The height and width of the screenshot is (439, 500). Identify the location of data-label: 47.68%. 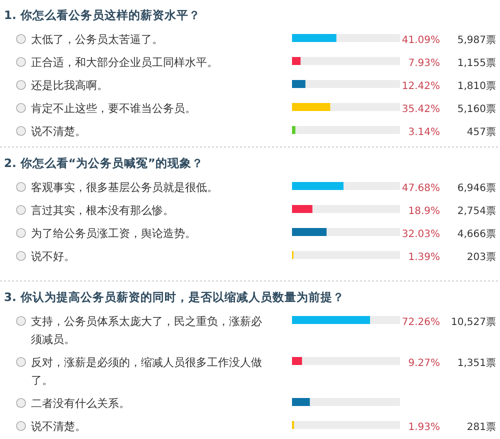
(421, 188).